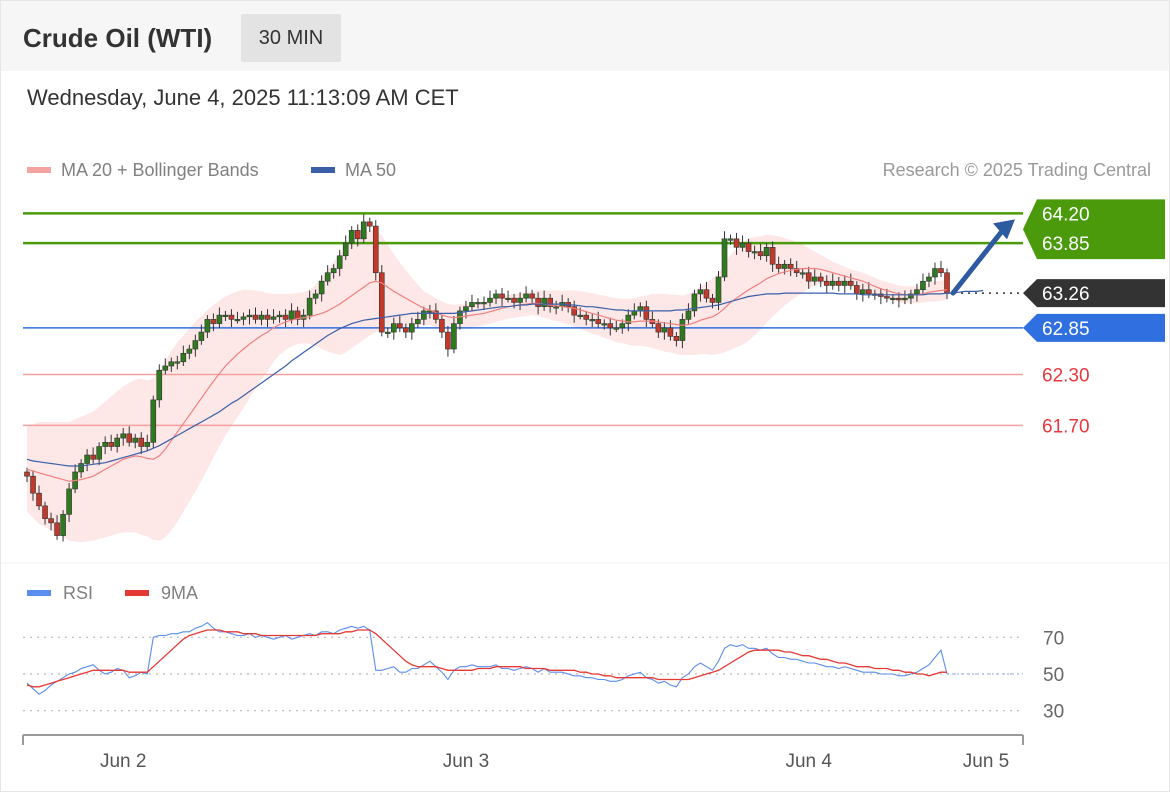  I want to click on rsi-tick-30: 30, so click(1053, 712).